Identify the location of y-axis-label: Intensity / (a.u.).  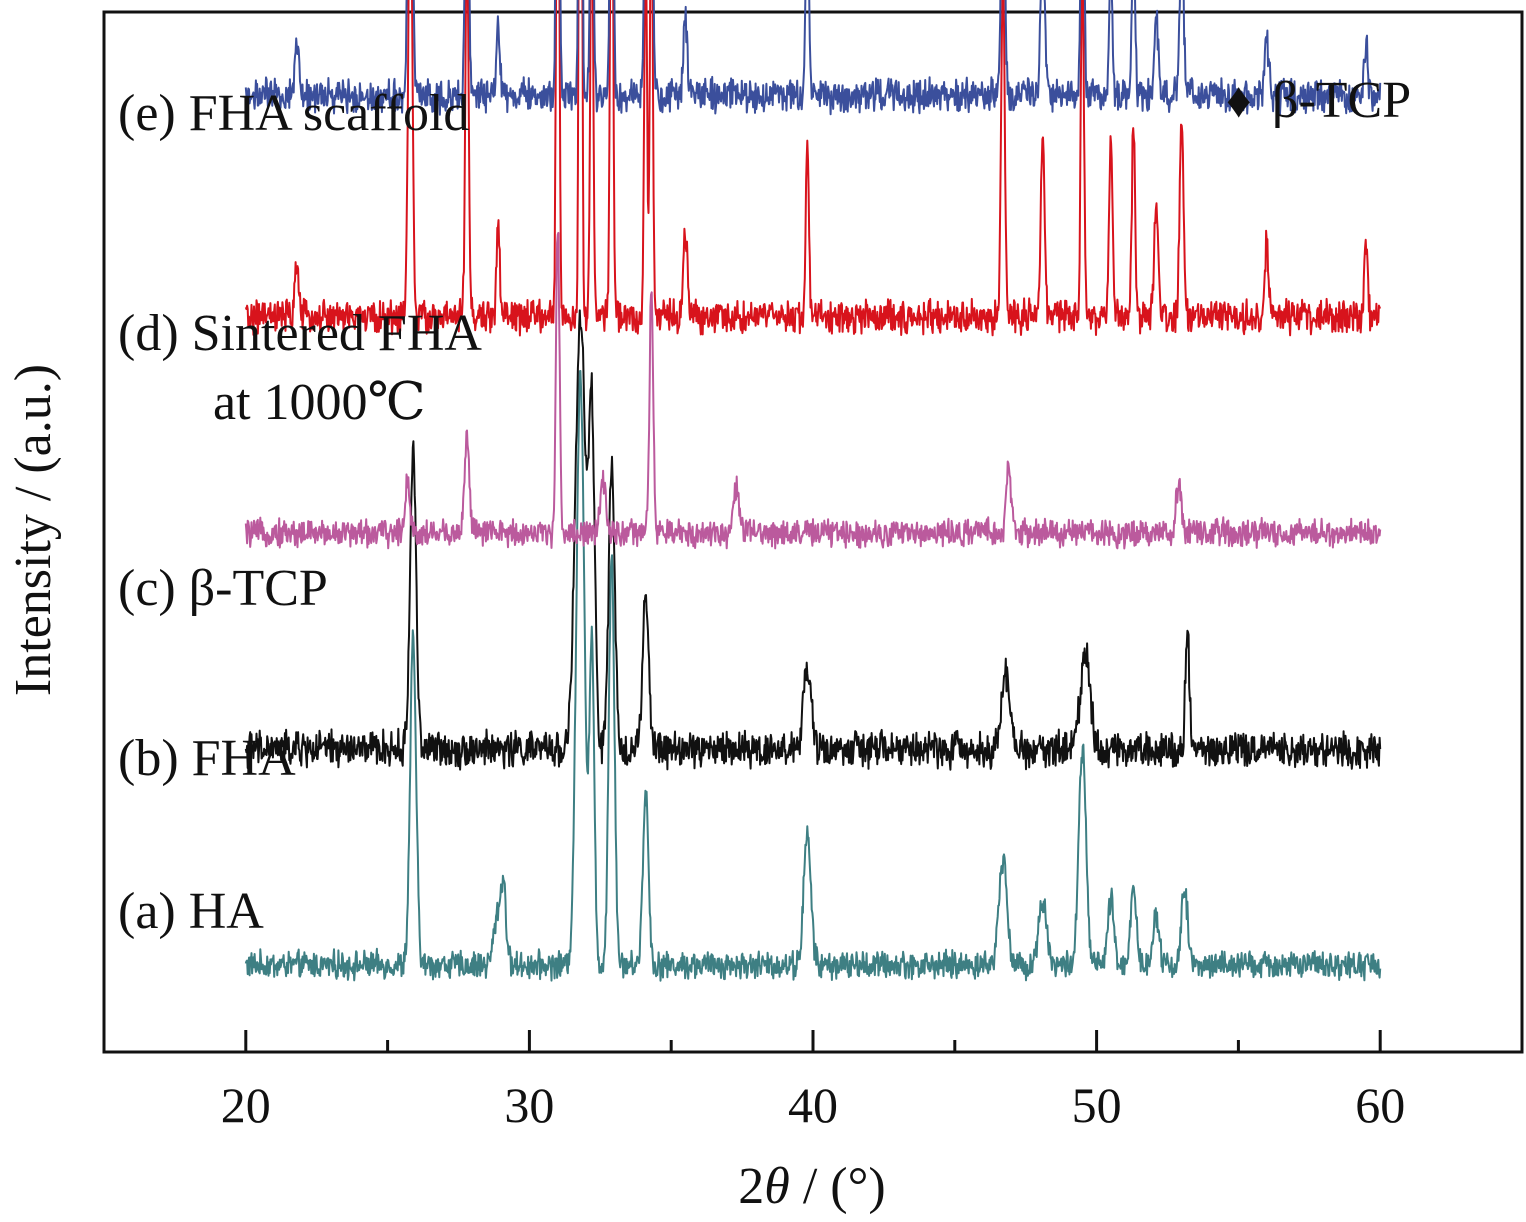
(33, 530).